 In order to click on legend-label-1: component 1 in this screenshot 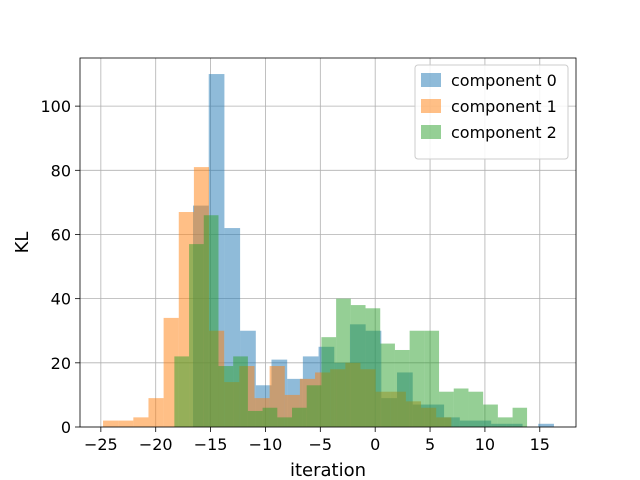, I will do `click(504, 106)`.